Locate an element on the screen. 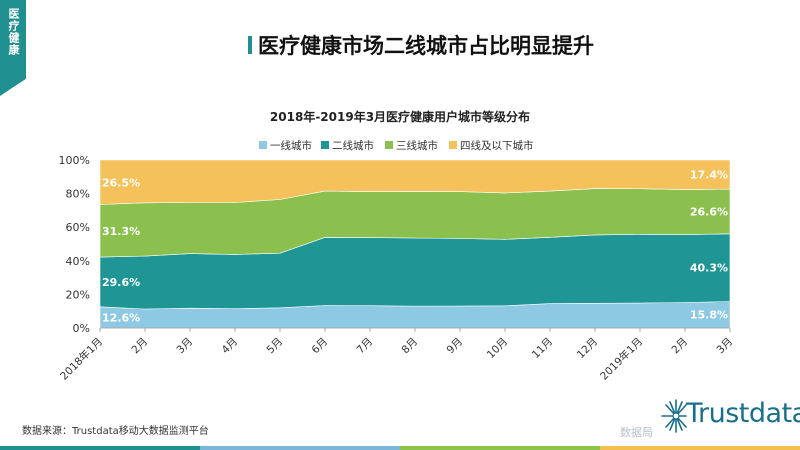 The width and height of the screenshot is (800, 450). y-tick-label: 0% is located at coordinates (81, 328).